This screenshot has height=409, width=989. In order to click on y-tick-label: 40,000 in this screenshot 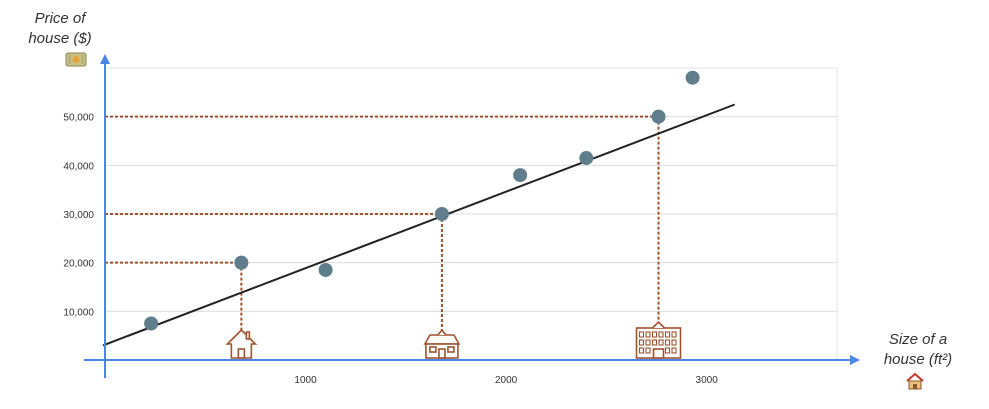, I will do `click(78, 166)`.